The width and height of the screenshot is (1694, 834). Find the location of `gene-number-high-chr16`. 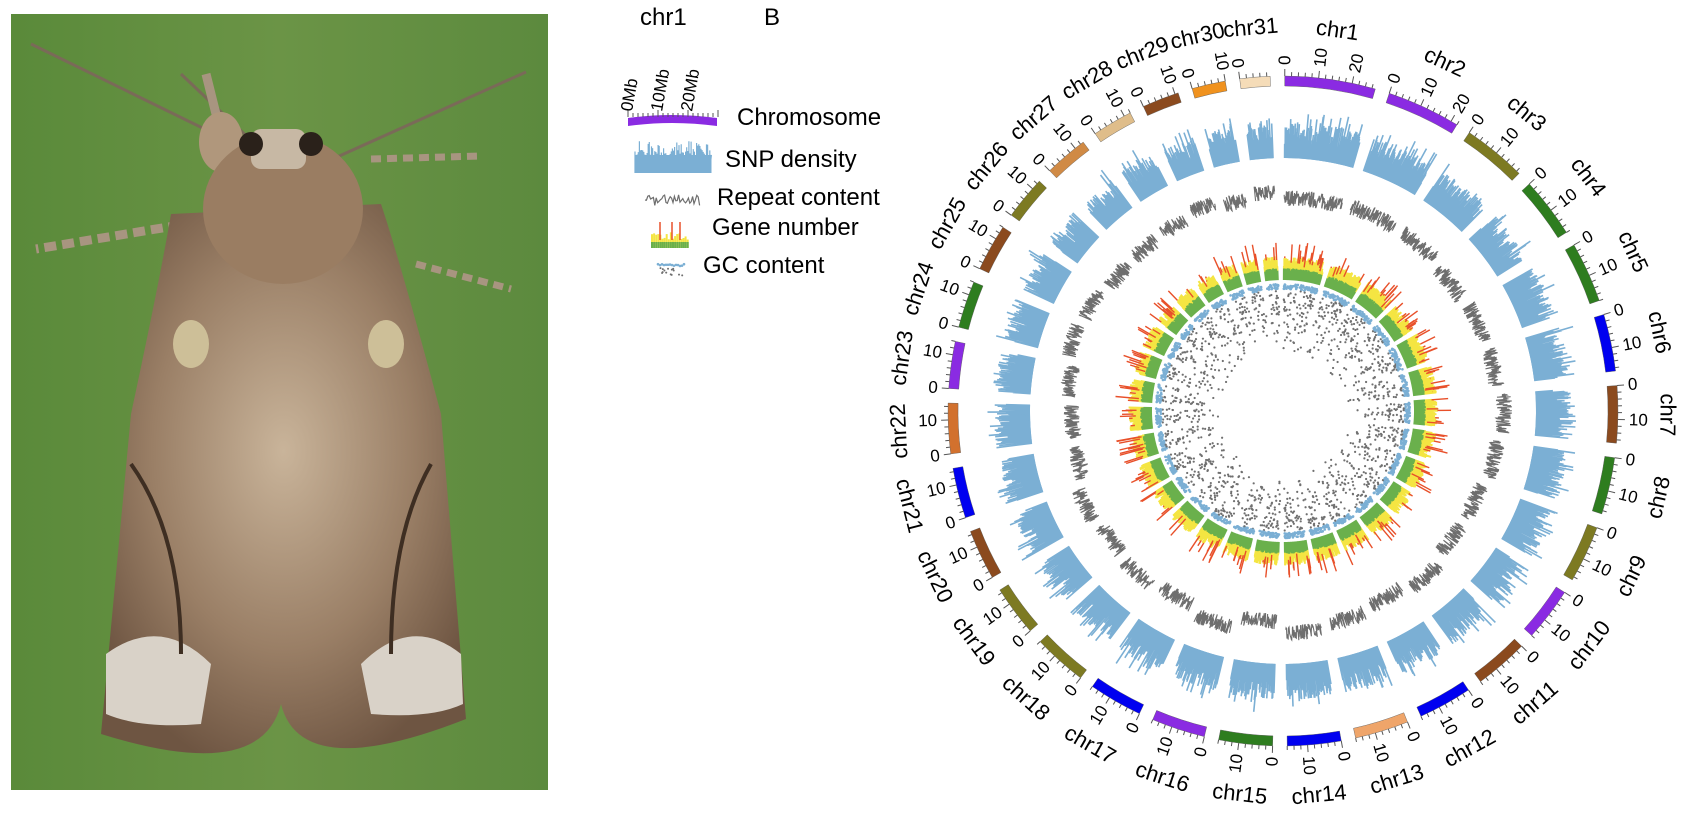

gene-number-high-chr16 is located at coordinates (1234, 559).